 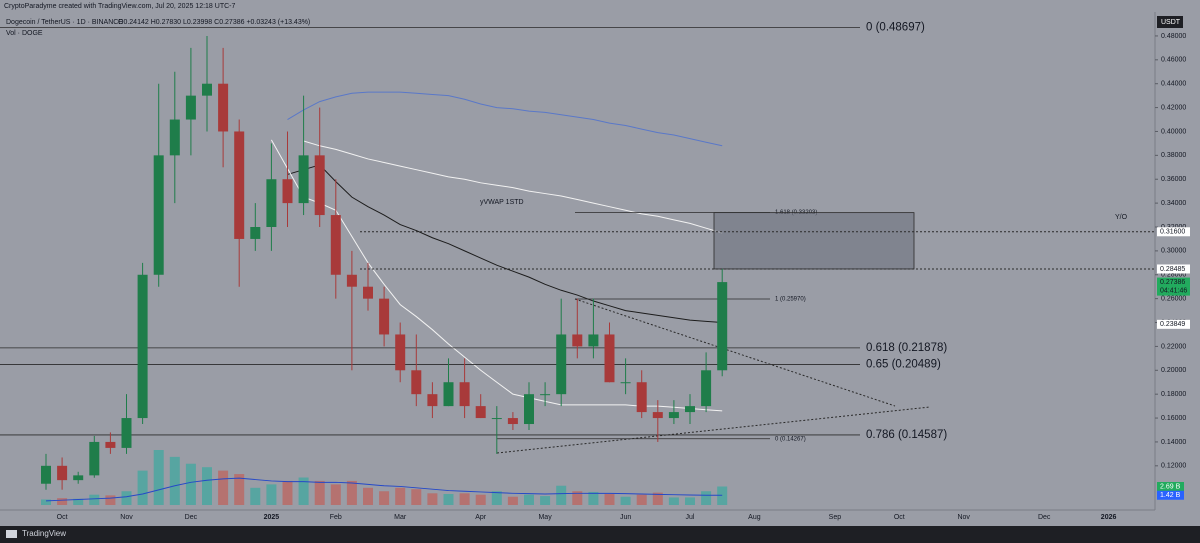 I want to click on x-tick-label: Dec, so click(x=191, y=517).